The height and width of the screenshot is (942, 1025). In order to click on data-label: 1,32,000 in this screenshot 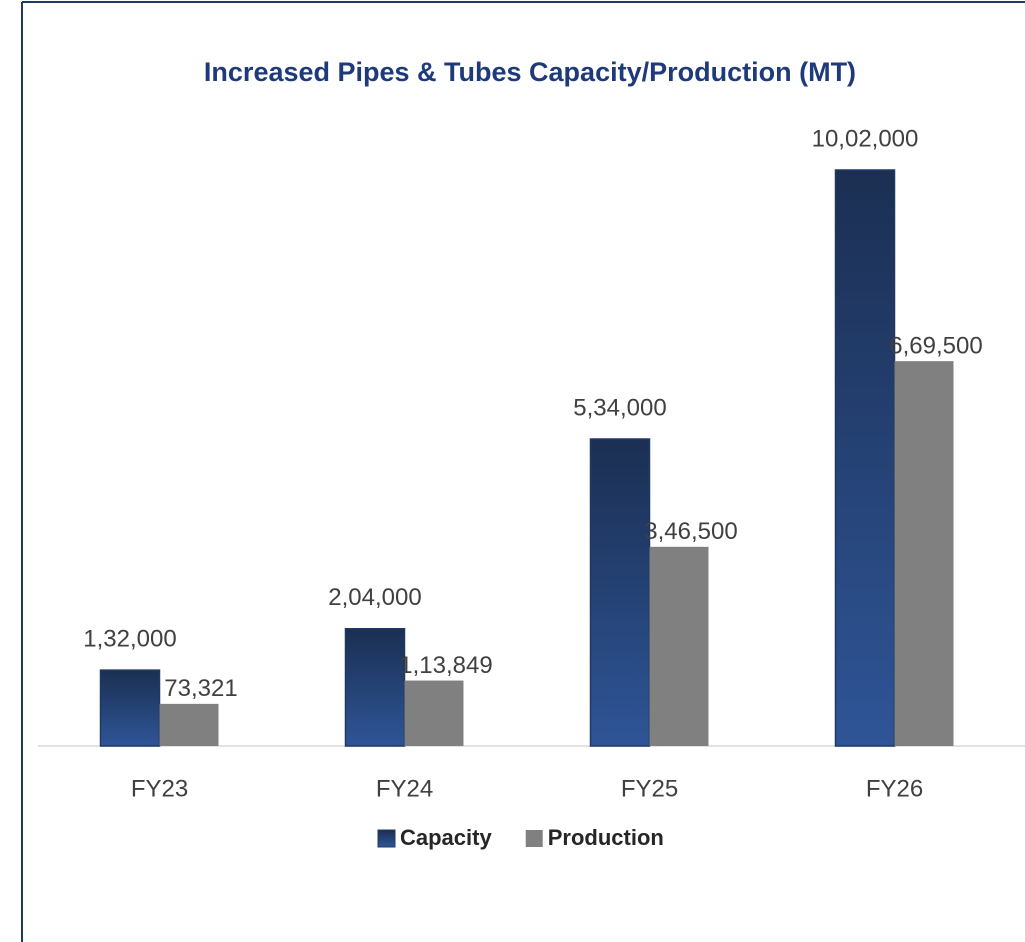, I will do `click(129, 638)`.